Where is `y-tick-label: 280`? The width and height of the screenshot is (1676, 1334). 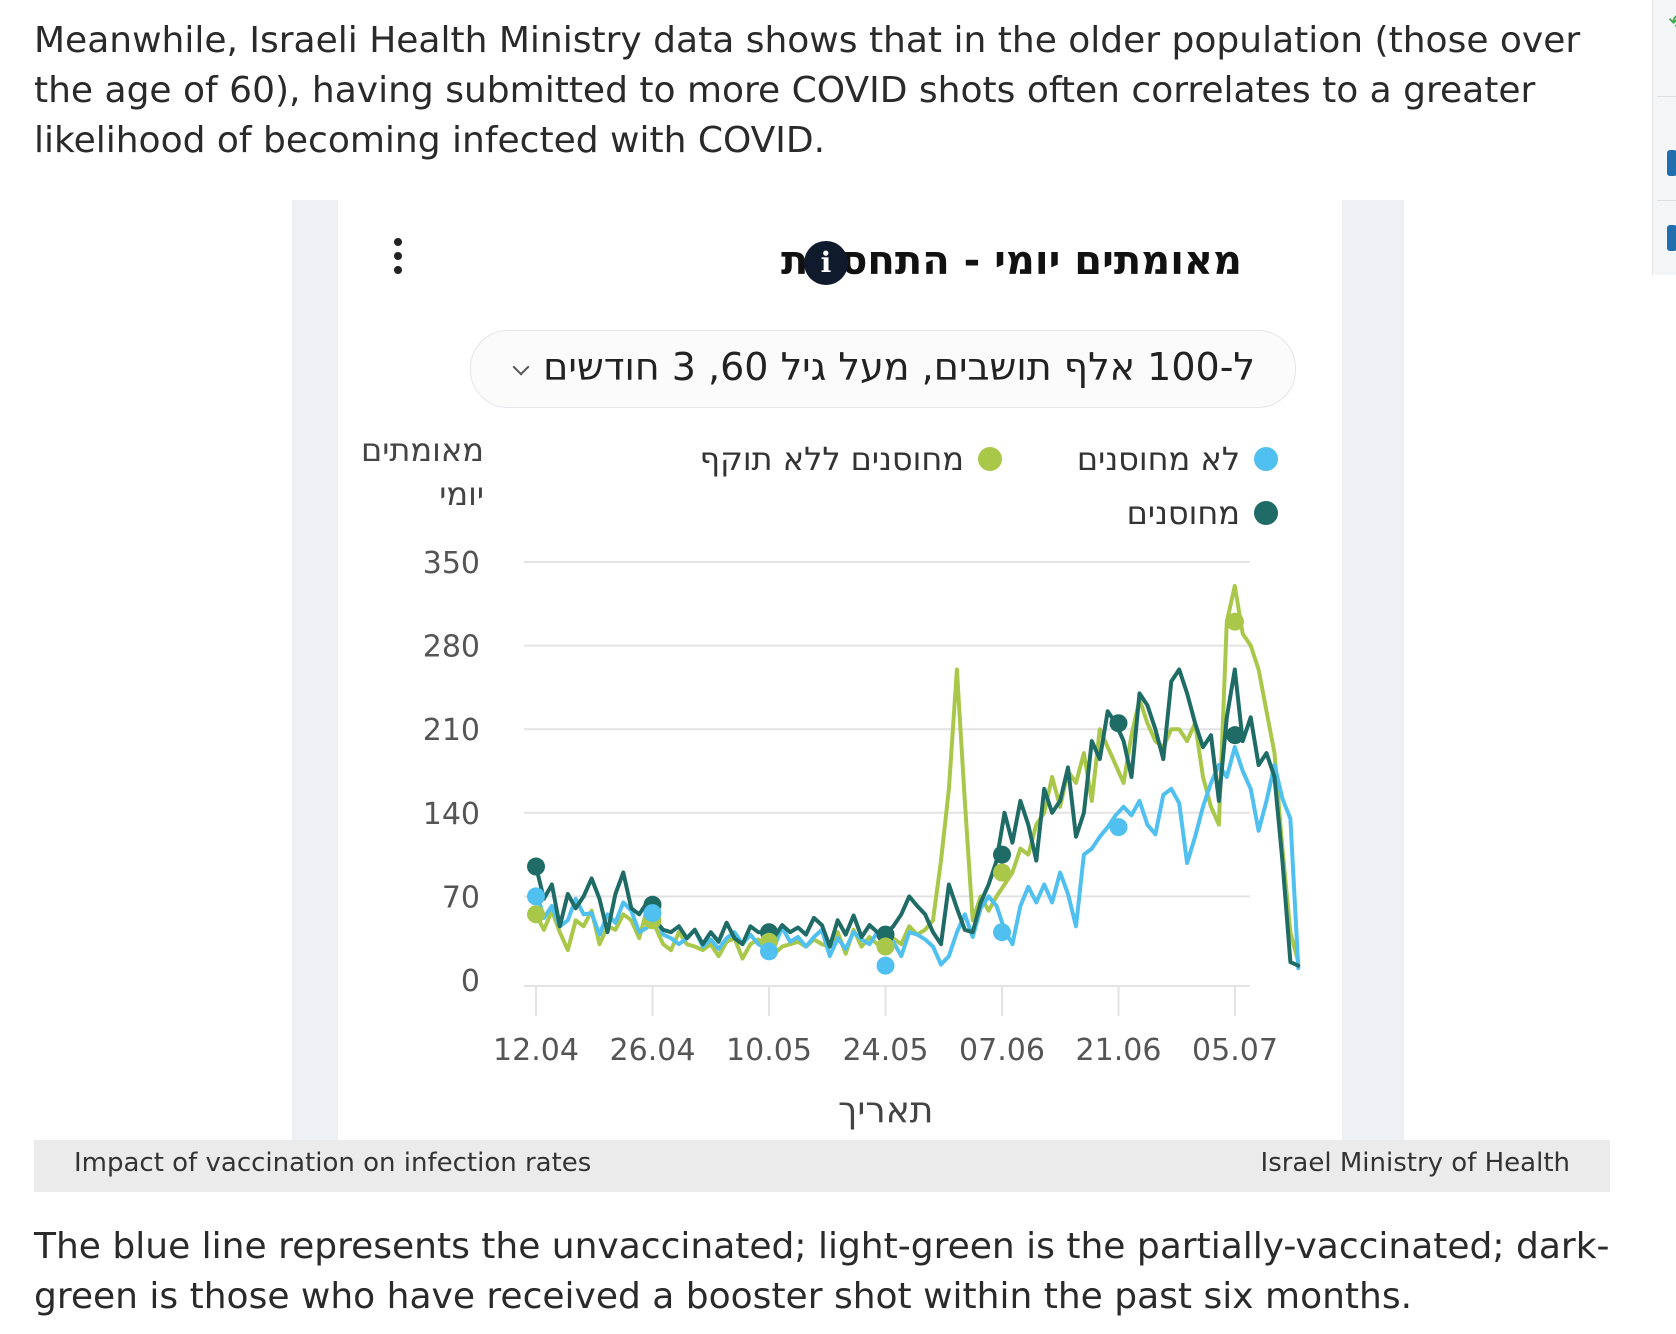 y-tick-label: 280 is located at coordinates (451, 647).